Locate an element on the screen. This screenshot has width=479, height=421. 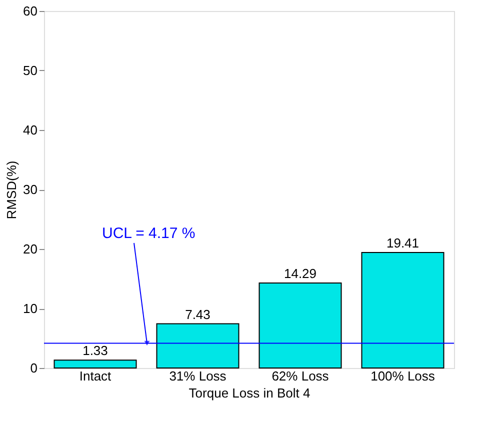
y-tick-label: 30 is located at coordinates (30, 189).